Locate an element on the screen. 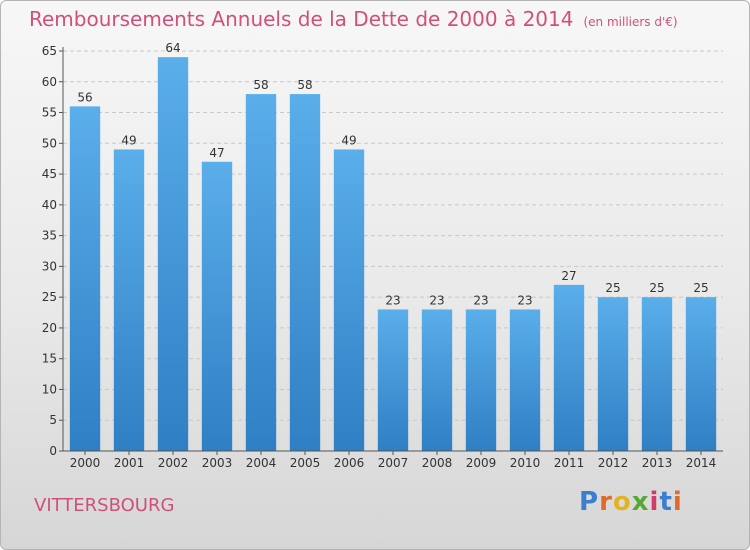 This screenshot has height=550, width=750. y-tick-label: 5 is located at coordinates (53, 420).